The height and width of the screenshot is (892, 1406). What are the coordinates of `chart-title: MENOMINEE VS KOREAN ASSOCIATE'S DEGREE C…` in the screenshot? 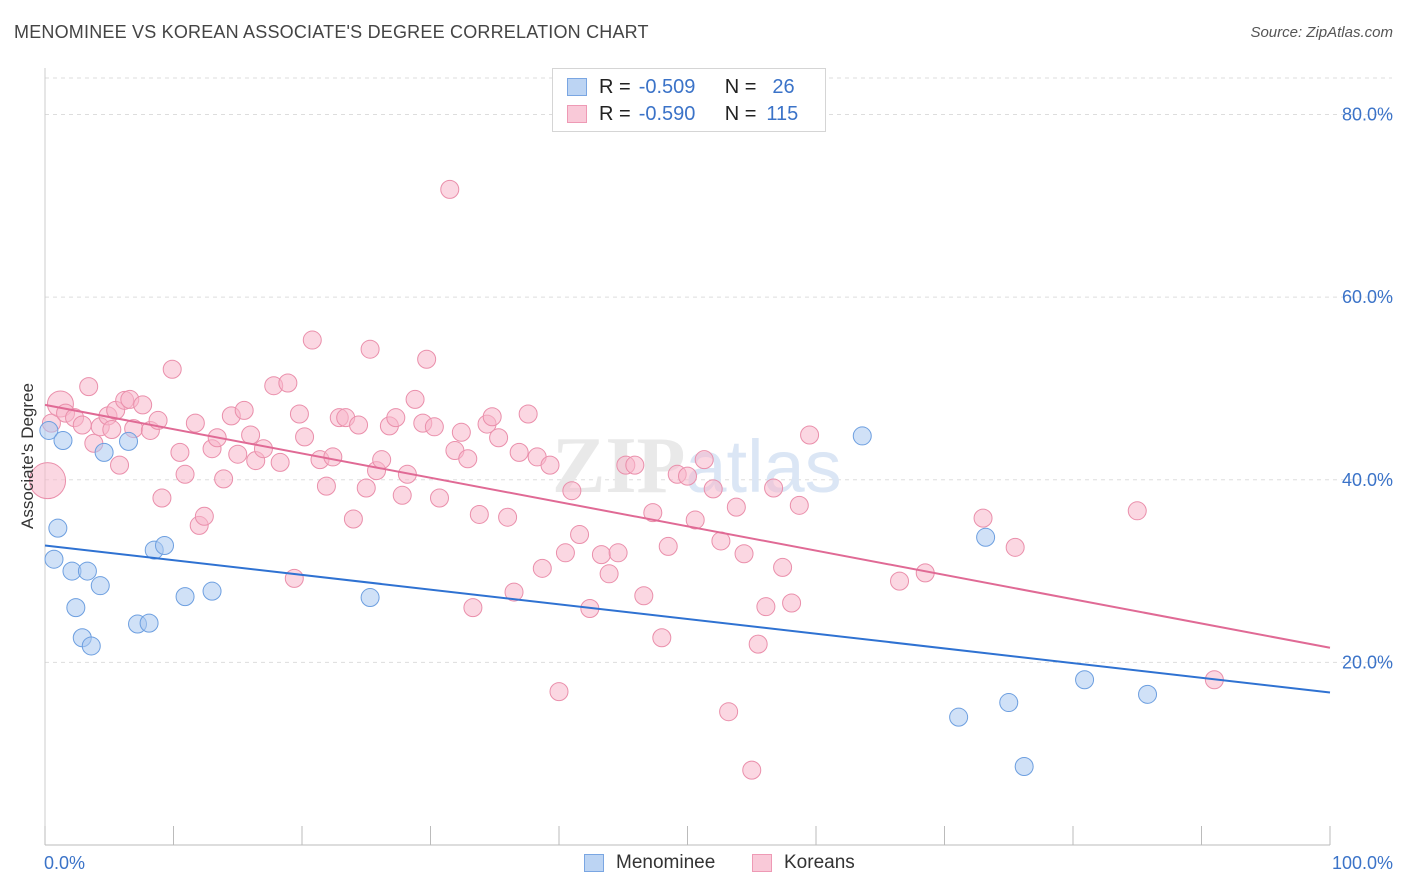 It's located at (331, 32).